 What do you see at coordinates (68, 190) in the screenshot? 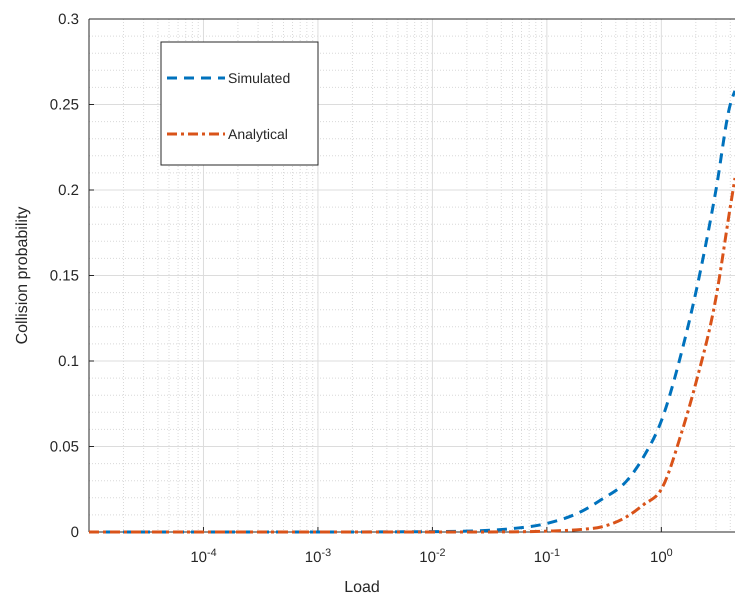
I see `y-tick-label: 0.2` at bounding box center [68, 190].